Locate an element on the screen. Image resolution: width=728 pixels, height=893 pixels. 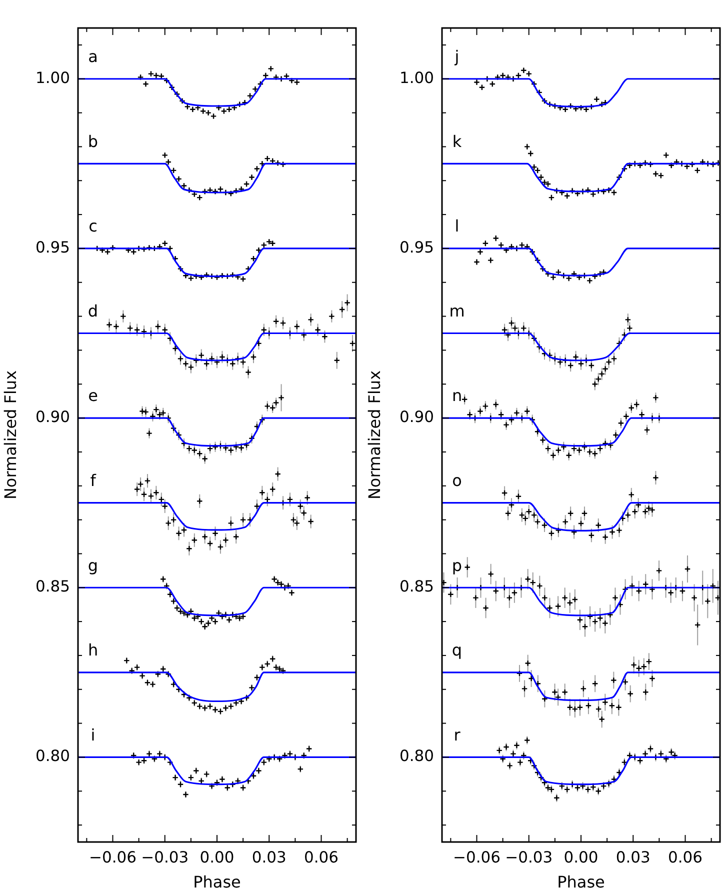
annotation: p is located at coordinates (457, 565).